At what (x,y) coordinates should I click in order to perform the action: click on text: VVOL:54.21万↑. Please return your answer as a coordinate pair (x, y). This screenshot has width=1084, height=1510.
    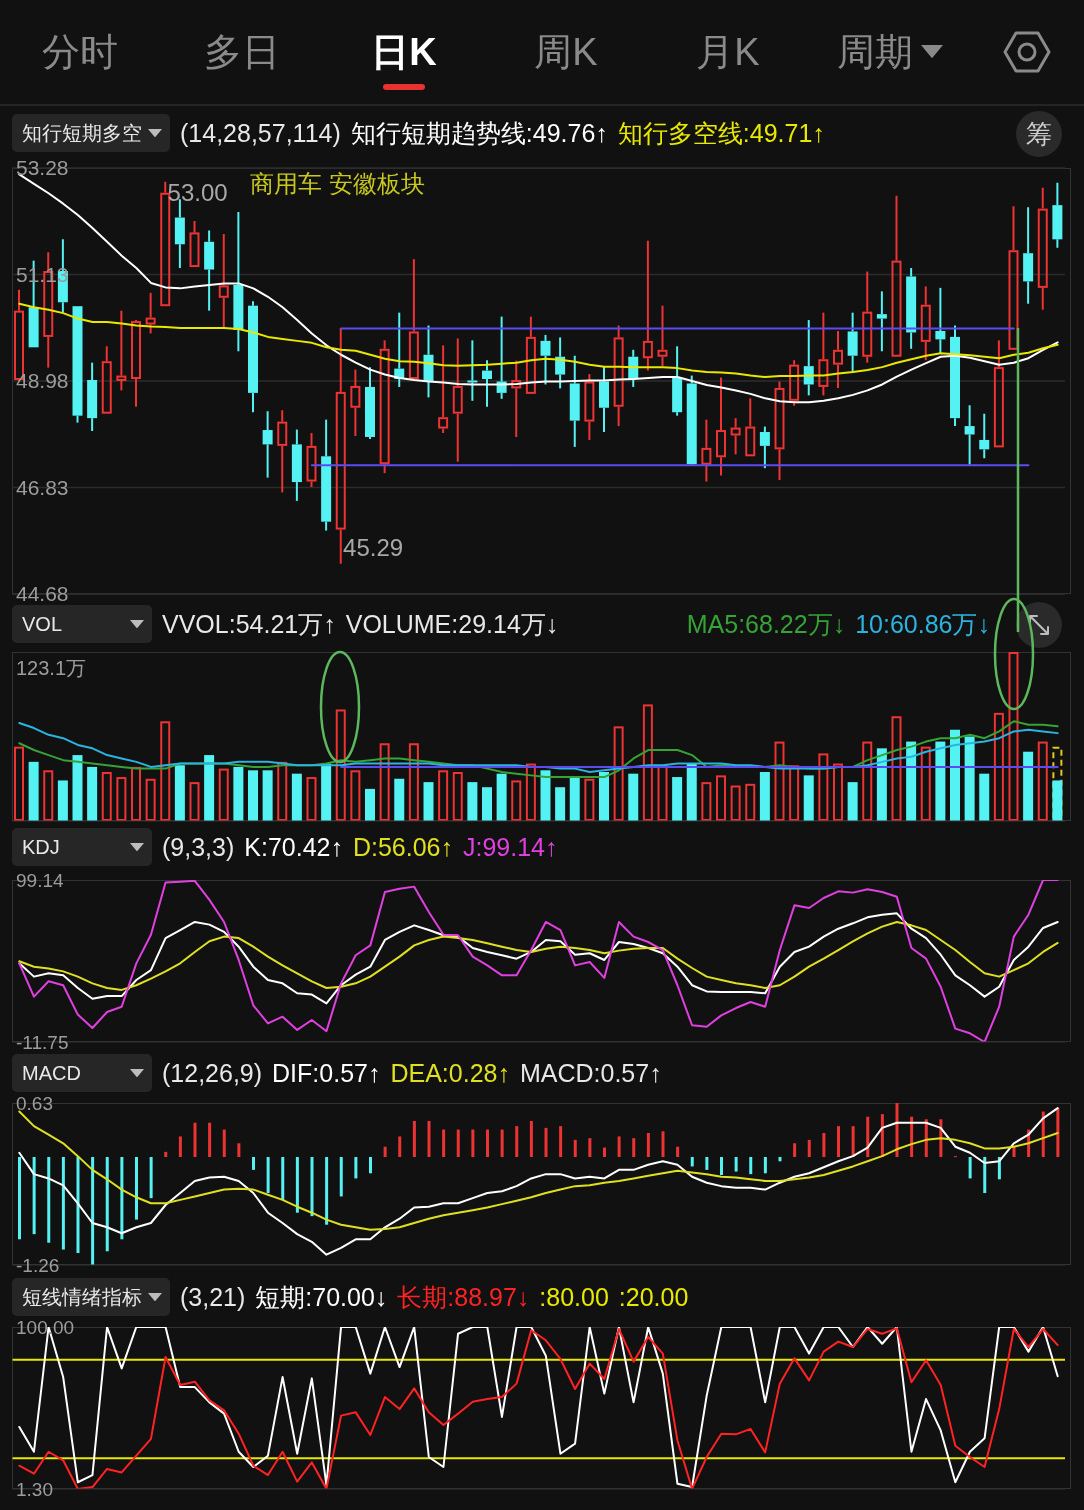
    Looking at the image, I should click on (249, 624).